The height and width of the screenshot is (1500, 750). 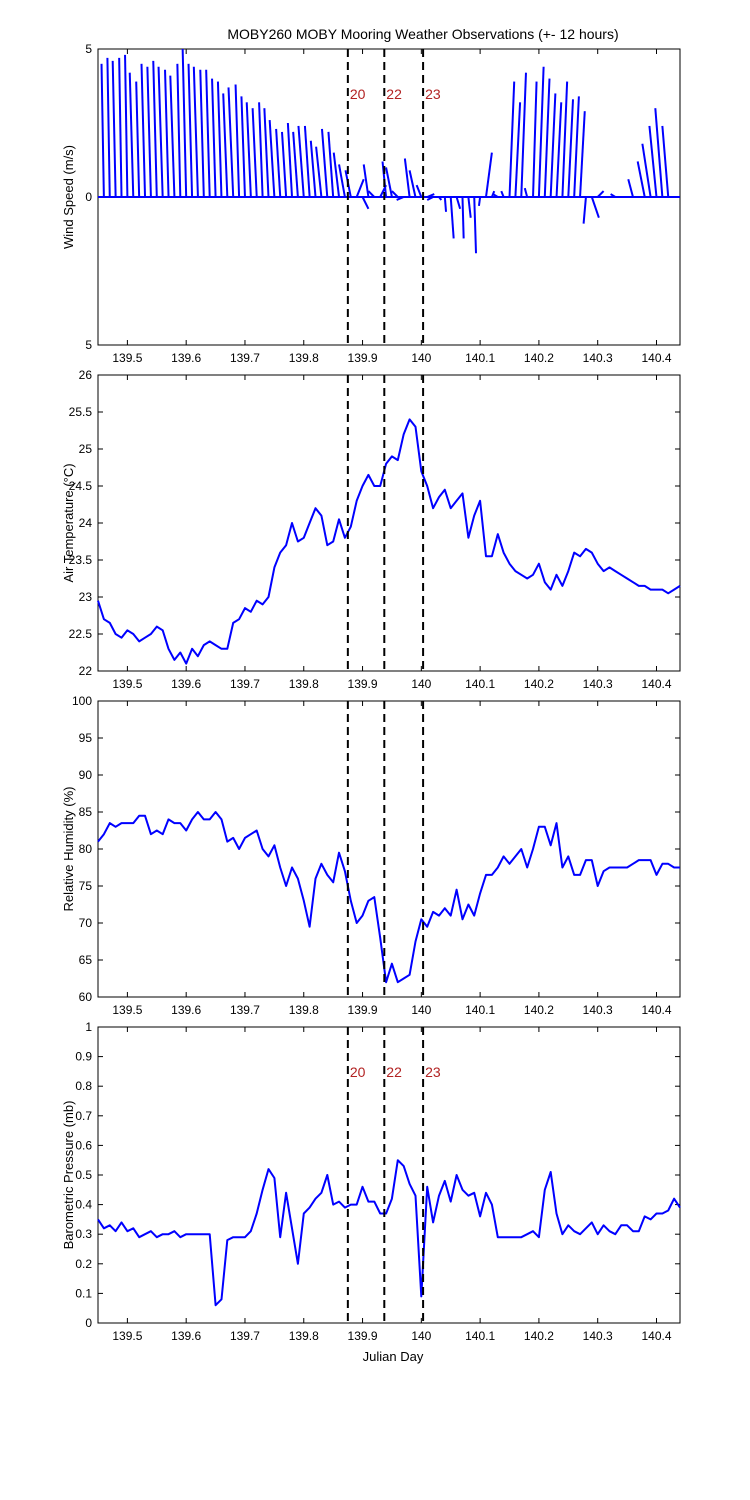 What do you see at coordinates (88, 1323) in the screenshot?
I see `y-tick-label: 0` at bounding box center [88, 1323].